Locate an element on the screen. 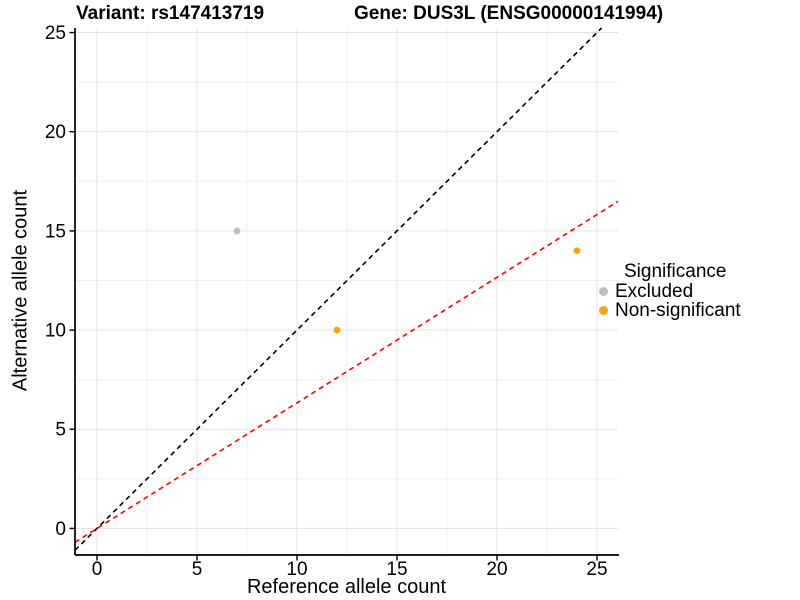 This screenshot has height=600, width=800. legend-item-label: Excluded is located at coordinates (654, 291).